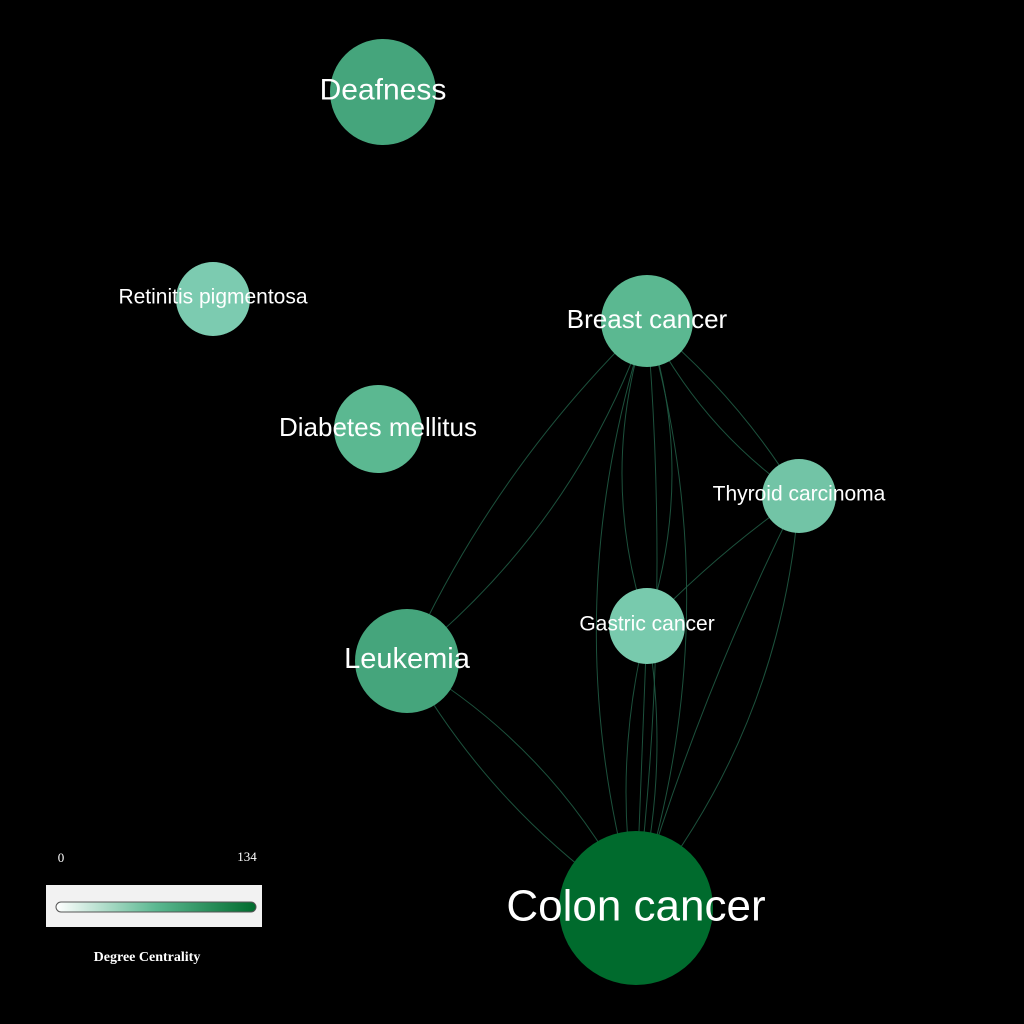  I want to click on legend-max-label: 134, so click(247, 856).